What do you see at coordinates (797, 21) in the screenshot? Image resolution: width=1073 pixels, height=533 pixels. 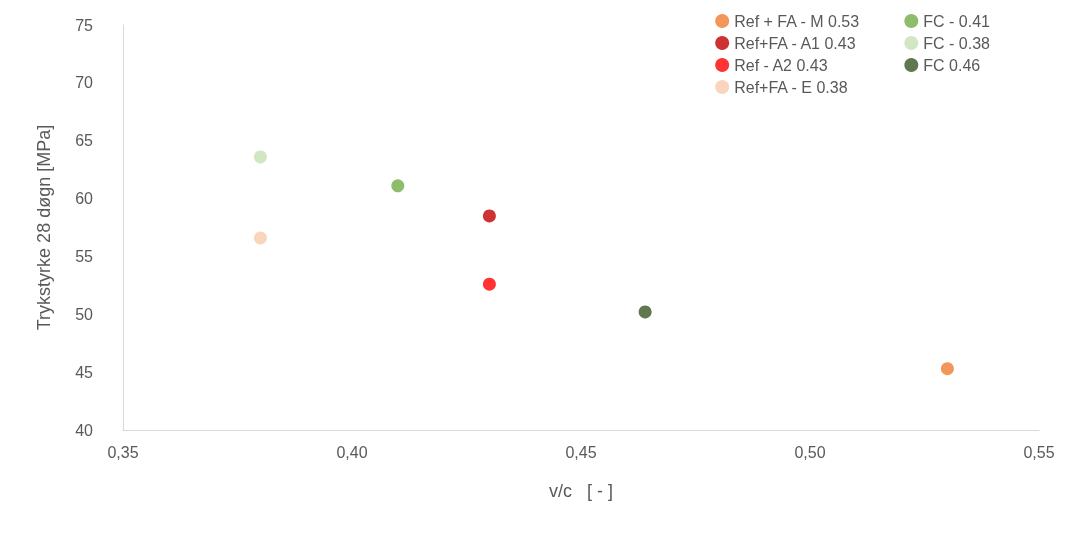 I see `legend-label: Ref + FA - M 0.53` at bounding box center [797, 21].